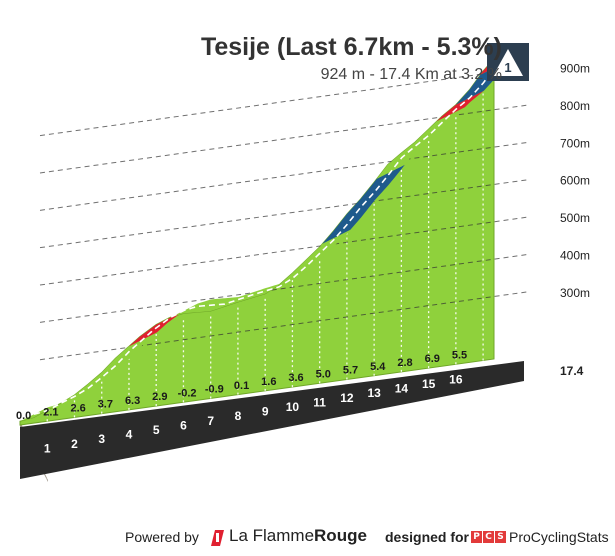  What do you see at coordinates (459, 355) in the screenshot?
I see `km-gradient-label: 5.5` at bounding box center [459, 355].